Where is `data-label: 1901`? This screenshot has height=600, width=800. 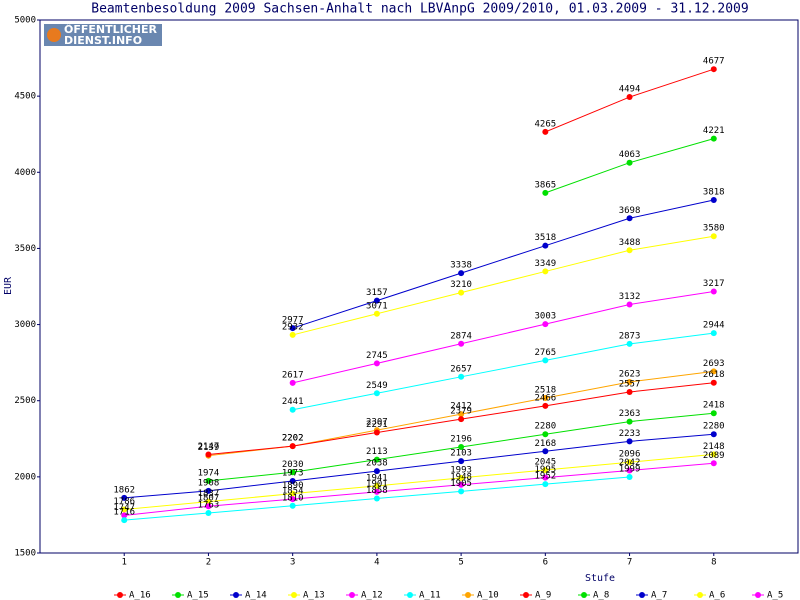
data-label: 1901 is located at coordinates (377, 484).